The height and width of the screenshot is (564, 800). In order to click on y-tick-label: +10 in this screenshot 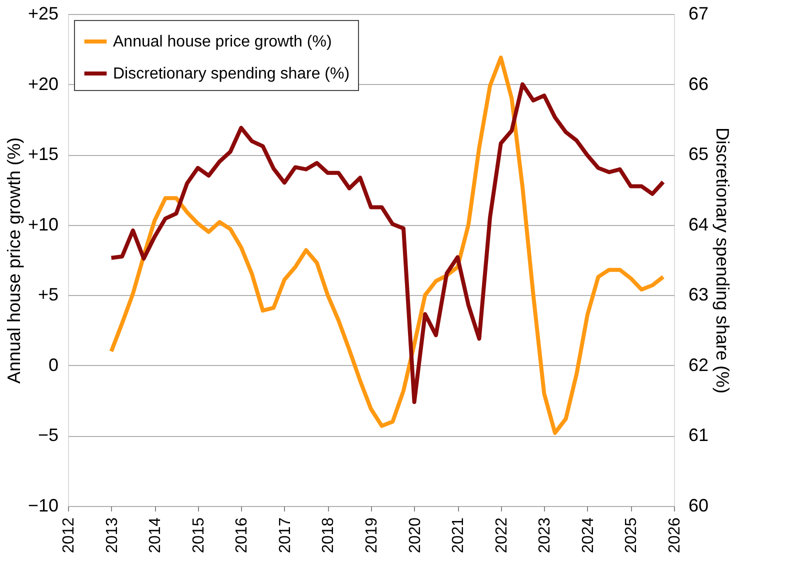, I will do `click(43, 224)`.